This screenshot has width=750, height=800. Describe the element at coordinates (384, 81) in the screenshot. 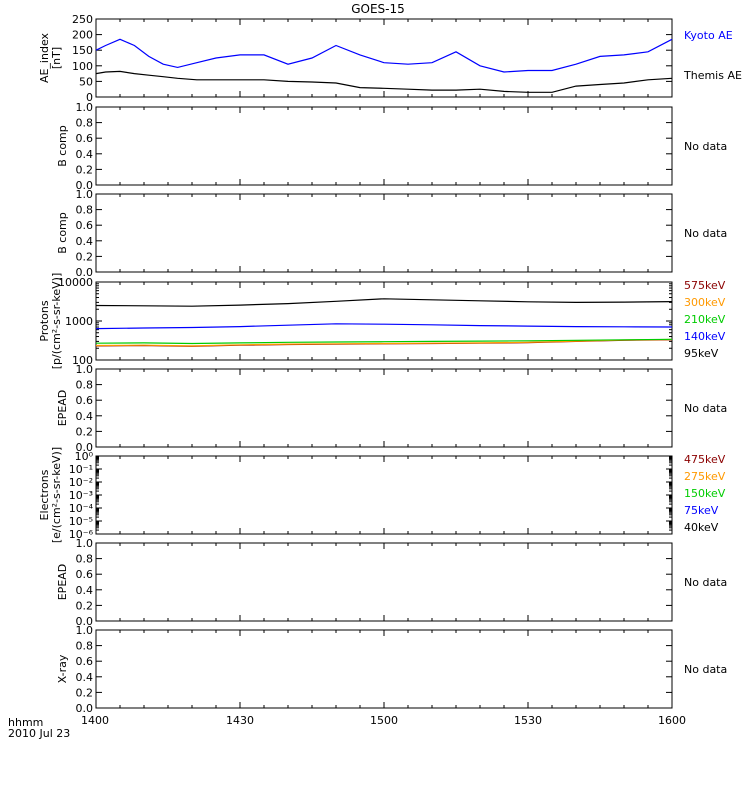

I see `series-line-themis-ae` at that location.